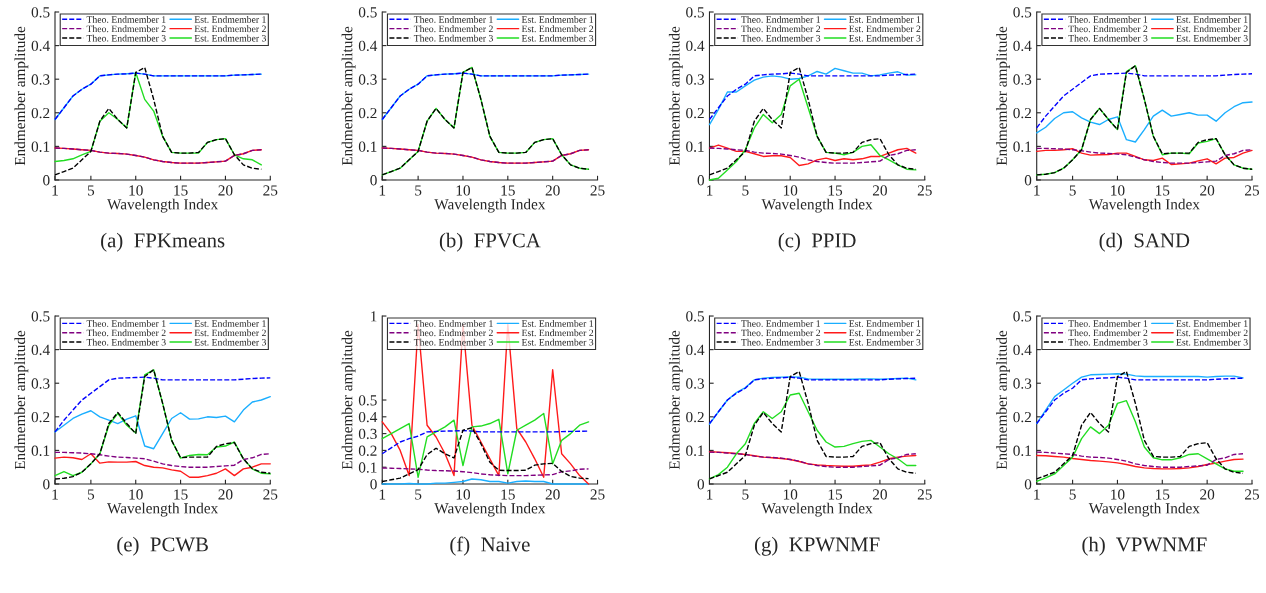 The width and height of the screenshot is (1266, 593). Describe the element at coordinates (1144, 242) in the screenshot. I see `text: (d) SAND` at that location.